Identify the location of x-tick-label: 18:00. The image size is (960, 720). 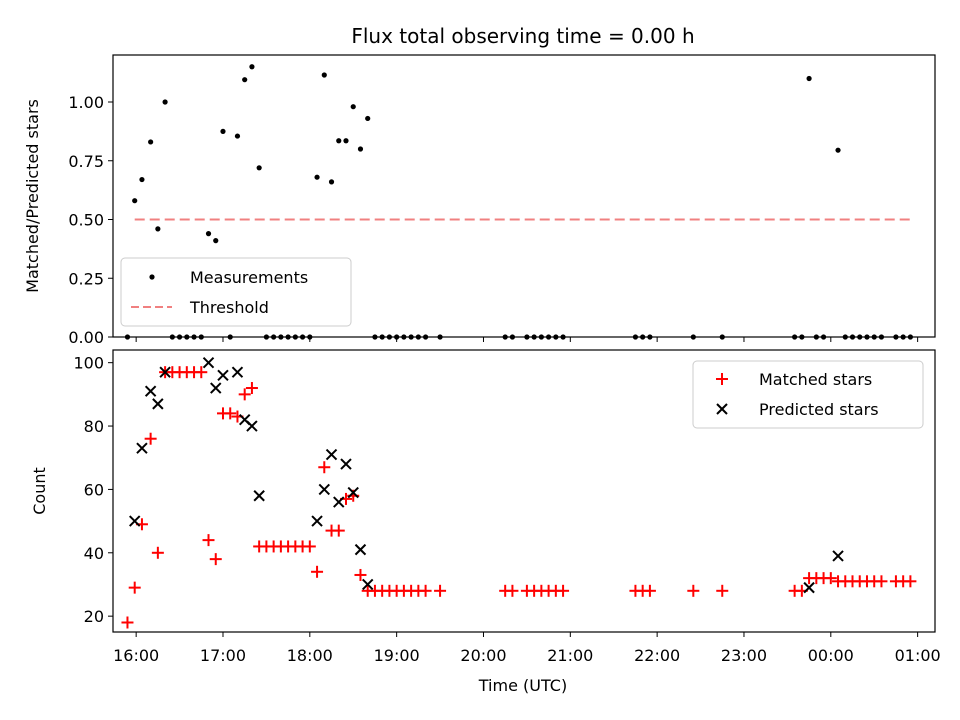
(310, 655).